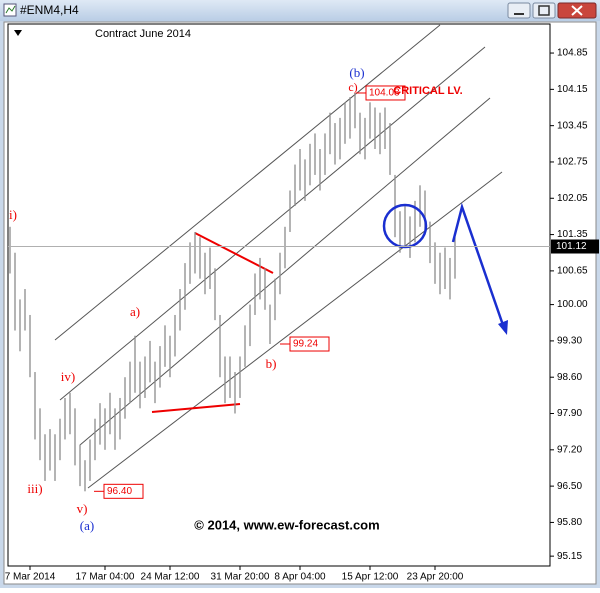 The width and height of the screenshot is (600, 593). I want to click on current-price-box, so click(575, 246).